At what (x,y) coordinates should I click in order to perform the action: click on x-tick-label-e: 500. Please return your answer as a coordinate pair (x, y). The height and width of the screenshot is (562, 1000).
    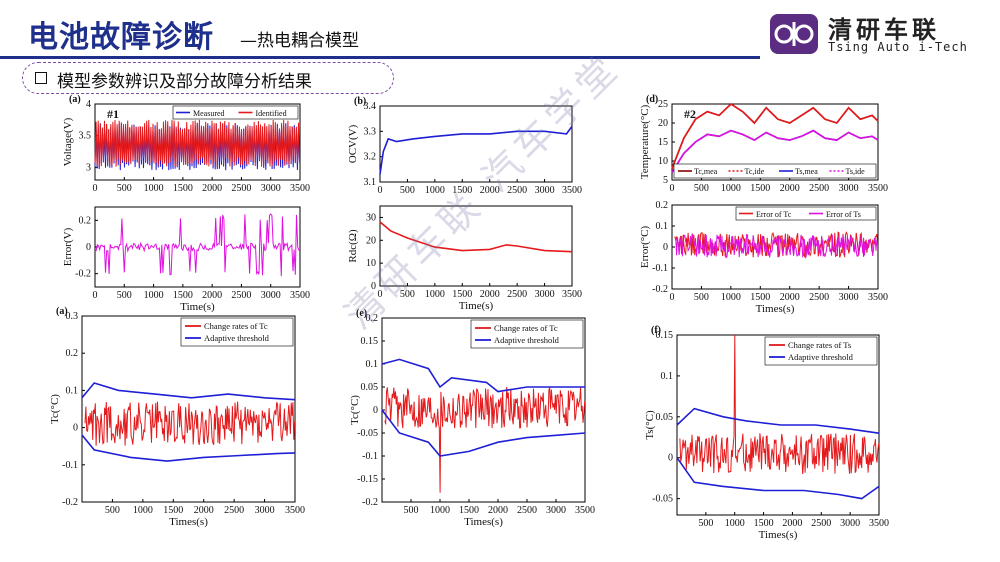
    Looking at the image, I should click on (411, 510).